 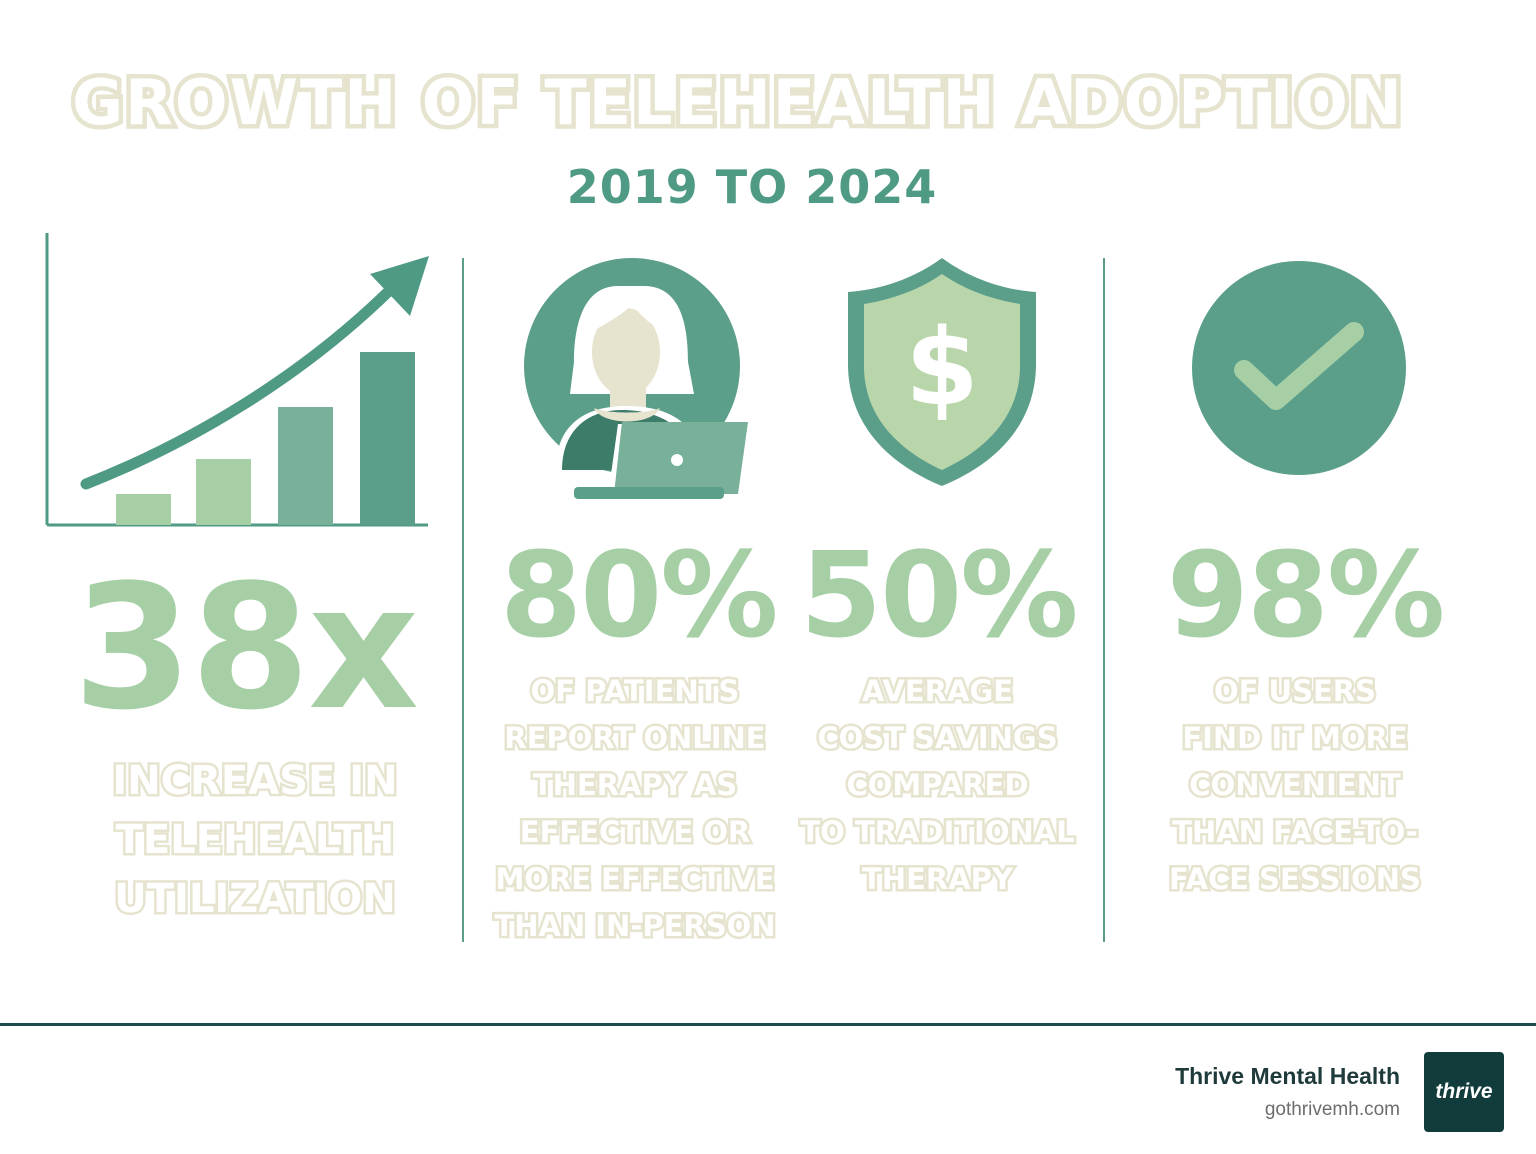 I want to click on description-line: THERAPY AS, so click(x=634, y=785).